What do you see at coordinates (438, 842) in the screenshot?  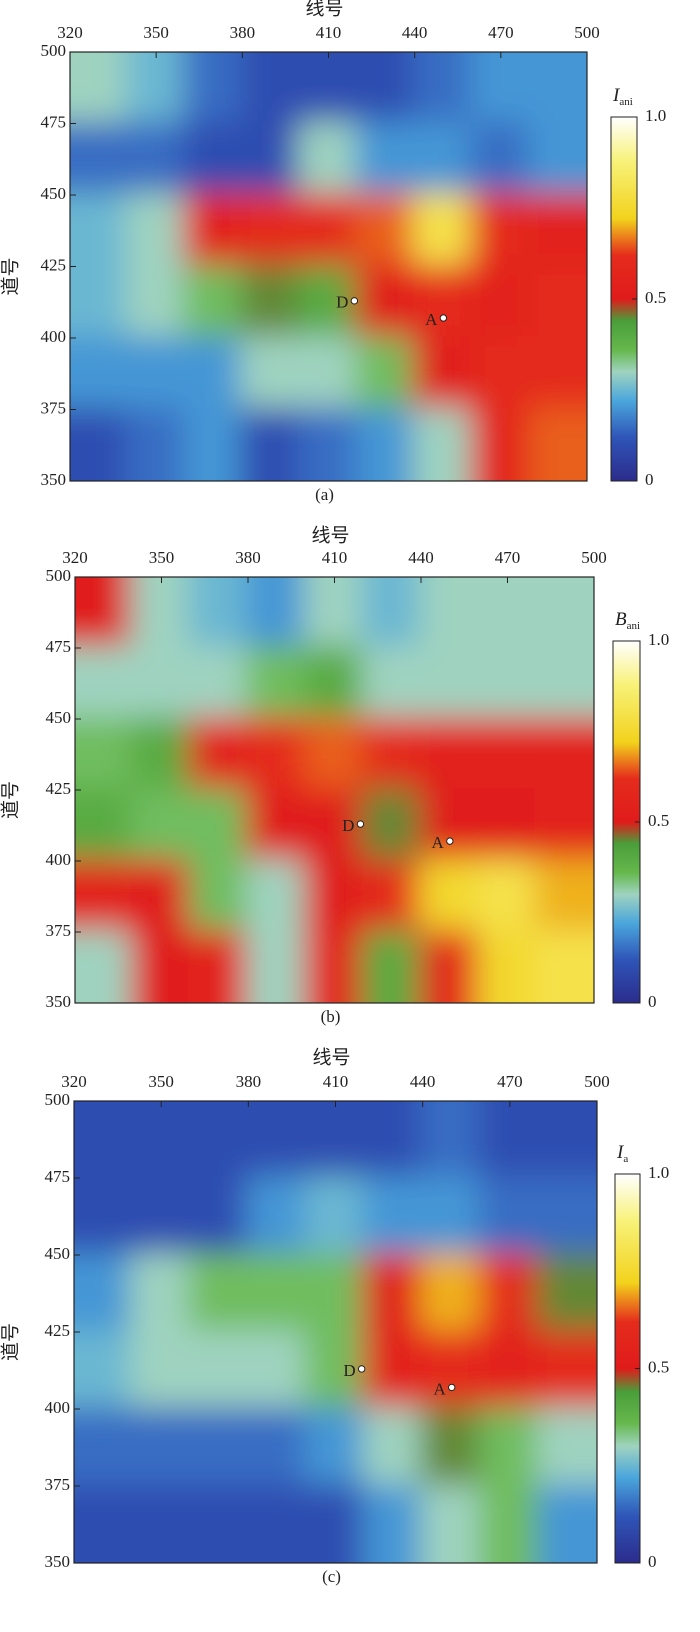 I see `well-label: A` at bounding box center [438, 842].